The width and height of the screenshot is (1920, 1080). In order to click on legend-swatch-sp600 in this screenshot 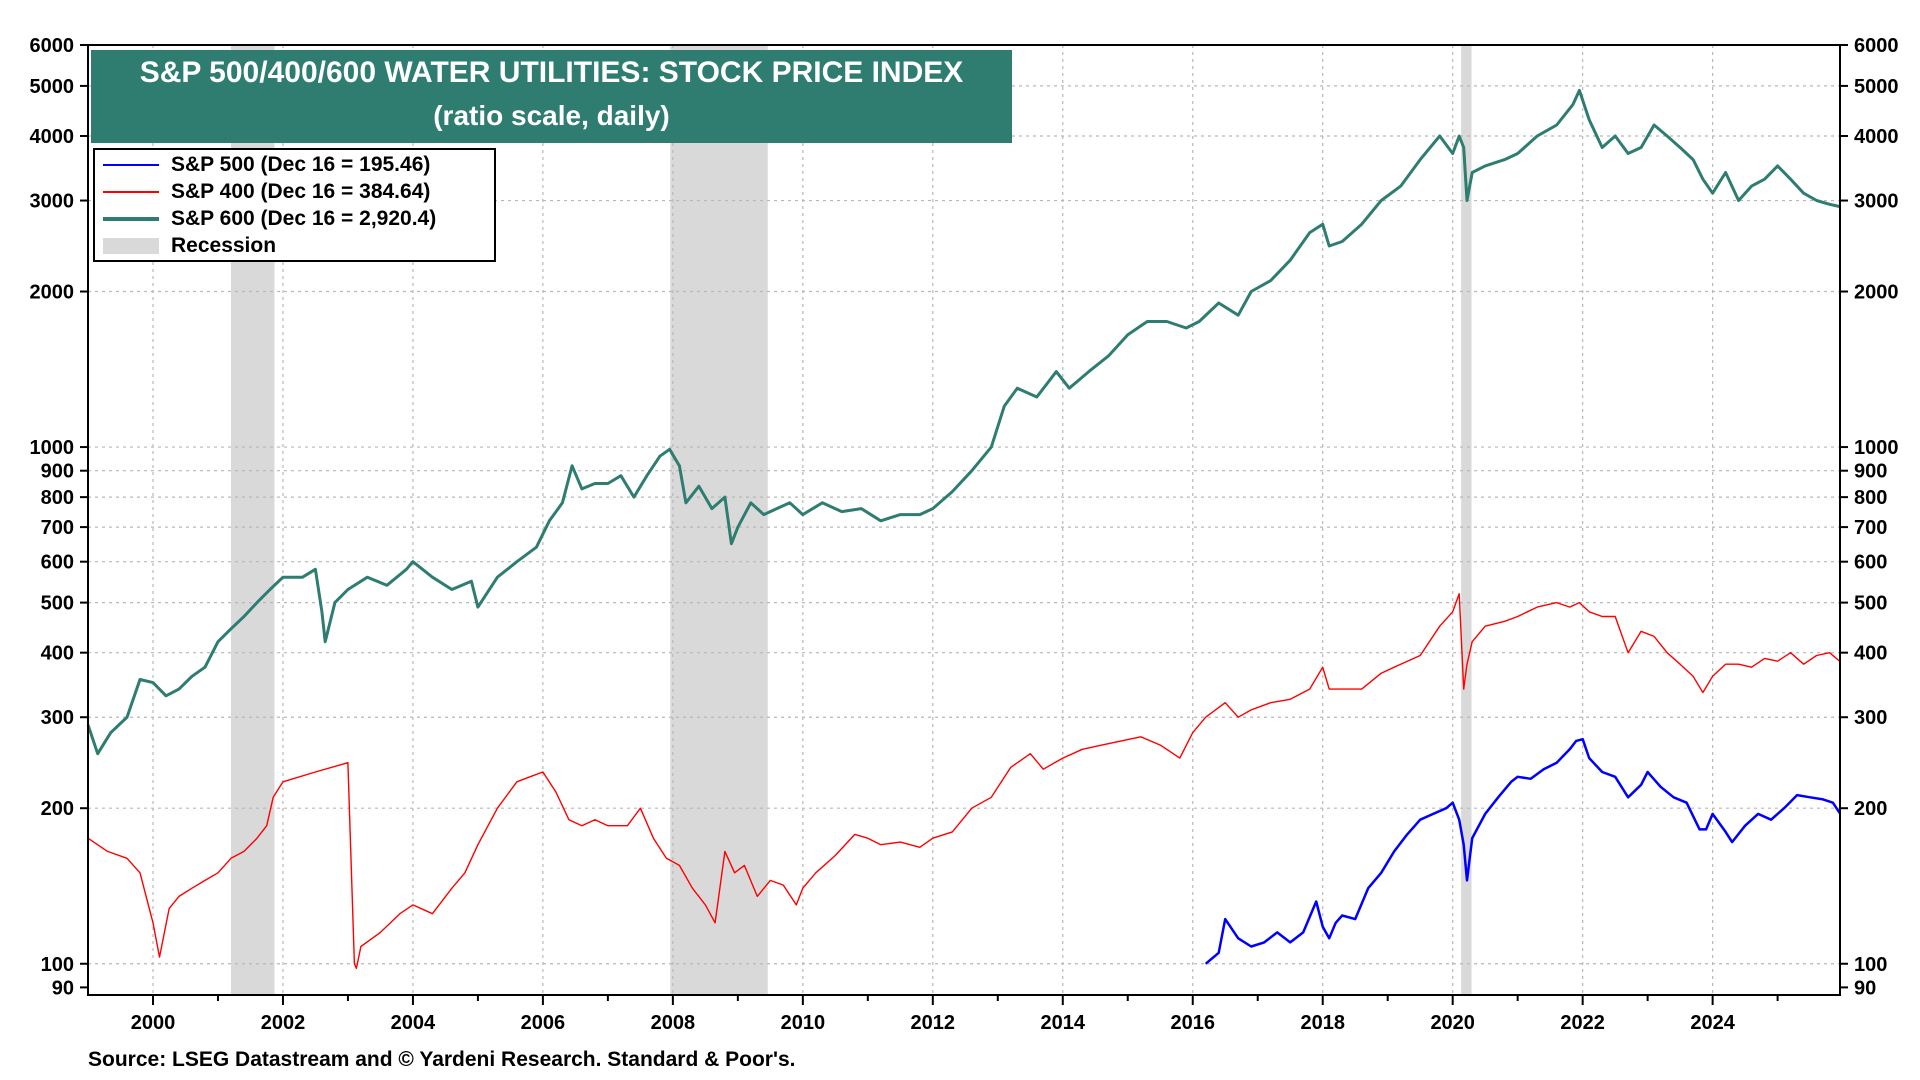, I will do `click(131, 219)`.